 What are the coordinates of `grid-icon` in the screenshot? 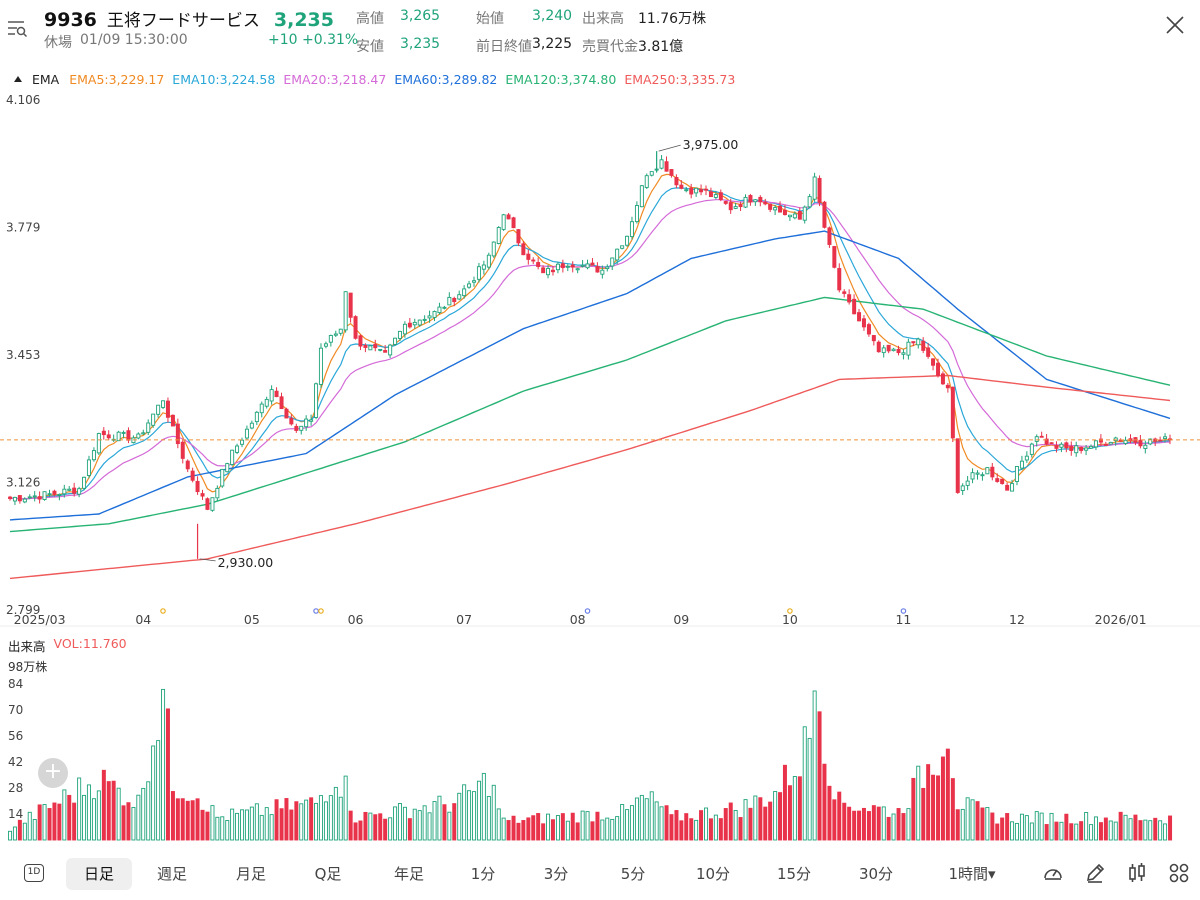 It's located at (1179, 873).